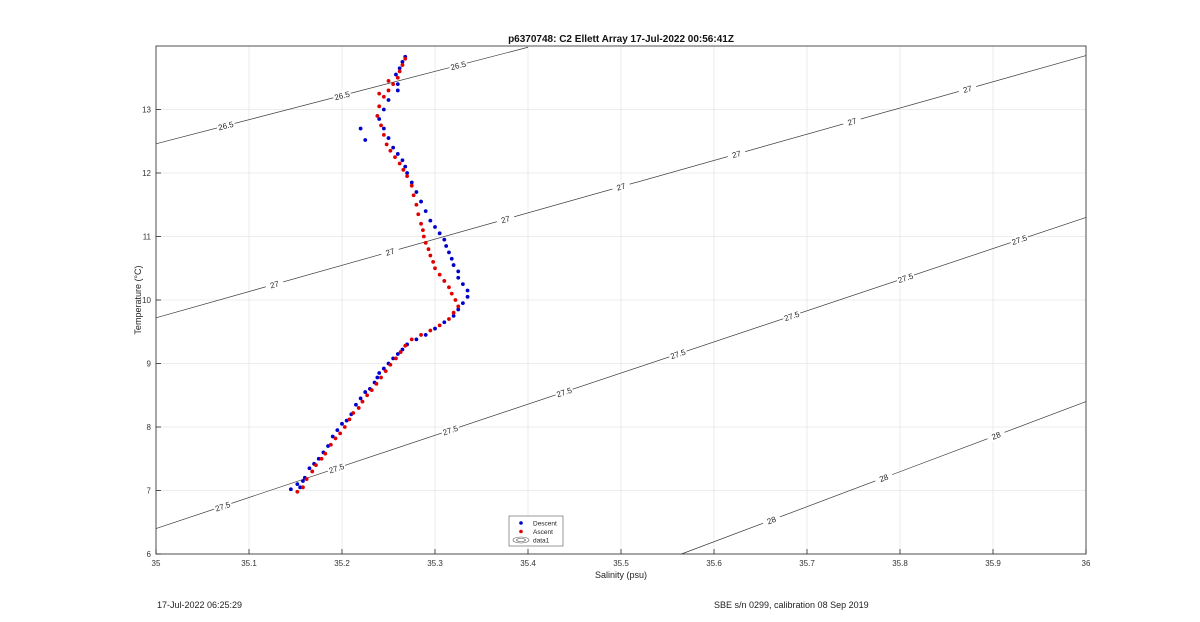 This screenshot has width=1200, height=622. What do you see at coordinates (528, 563) in the screenshot?
I see `x-tick-label: 35.4` at bounding box center [528, 563].